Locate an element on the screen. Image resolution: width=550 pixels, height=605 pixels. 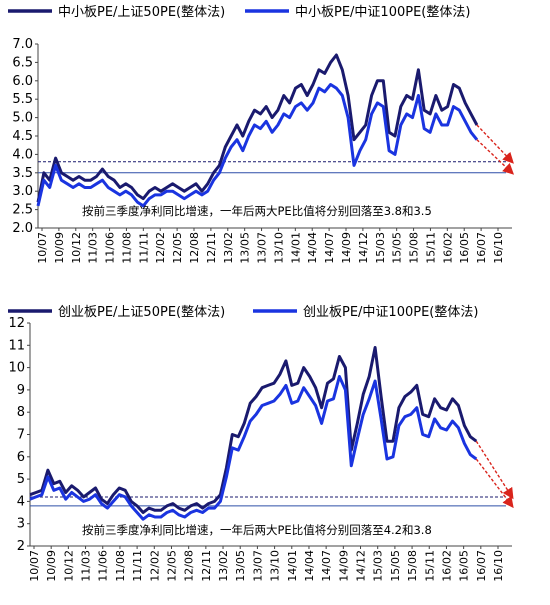
y-tick-label: 7.0 is located at coordinates (22, 44).